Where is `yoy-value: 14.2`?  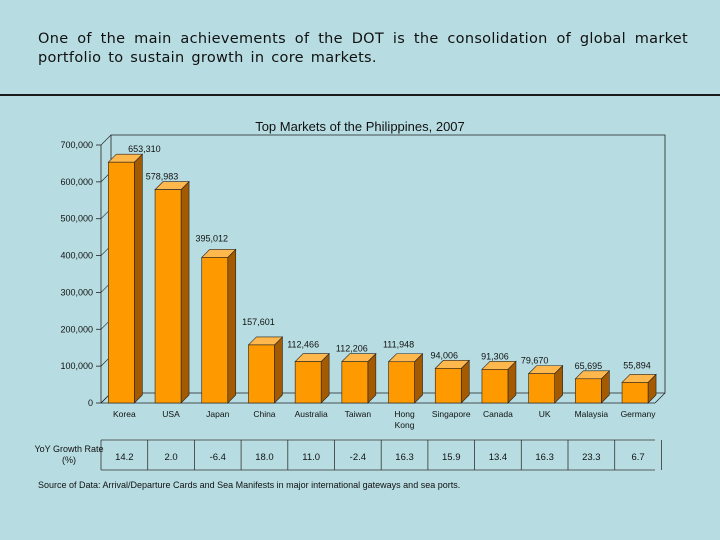 yoy-value: 14.2 is located at coordinates (124, 457).